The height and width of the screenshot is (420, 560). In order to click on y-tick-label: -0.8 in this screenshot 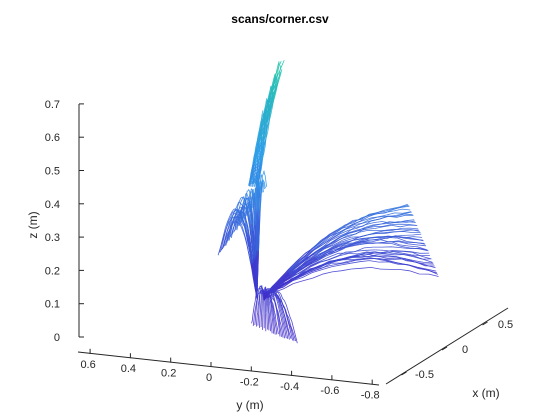, I will do `click(370, 396)`.